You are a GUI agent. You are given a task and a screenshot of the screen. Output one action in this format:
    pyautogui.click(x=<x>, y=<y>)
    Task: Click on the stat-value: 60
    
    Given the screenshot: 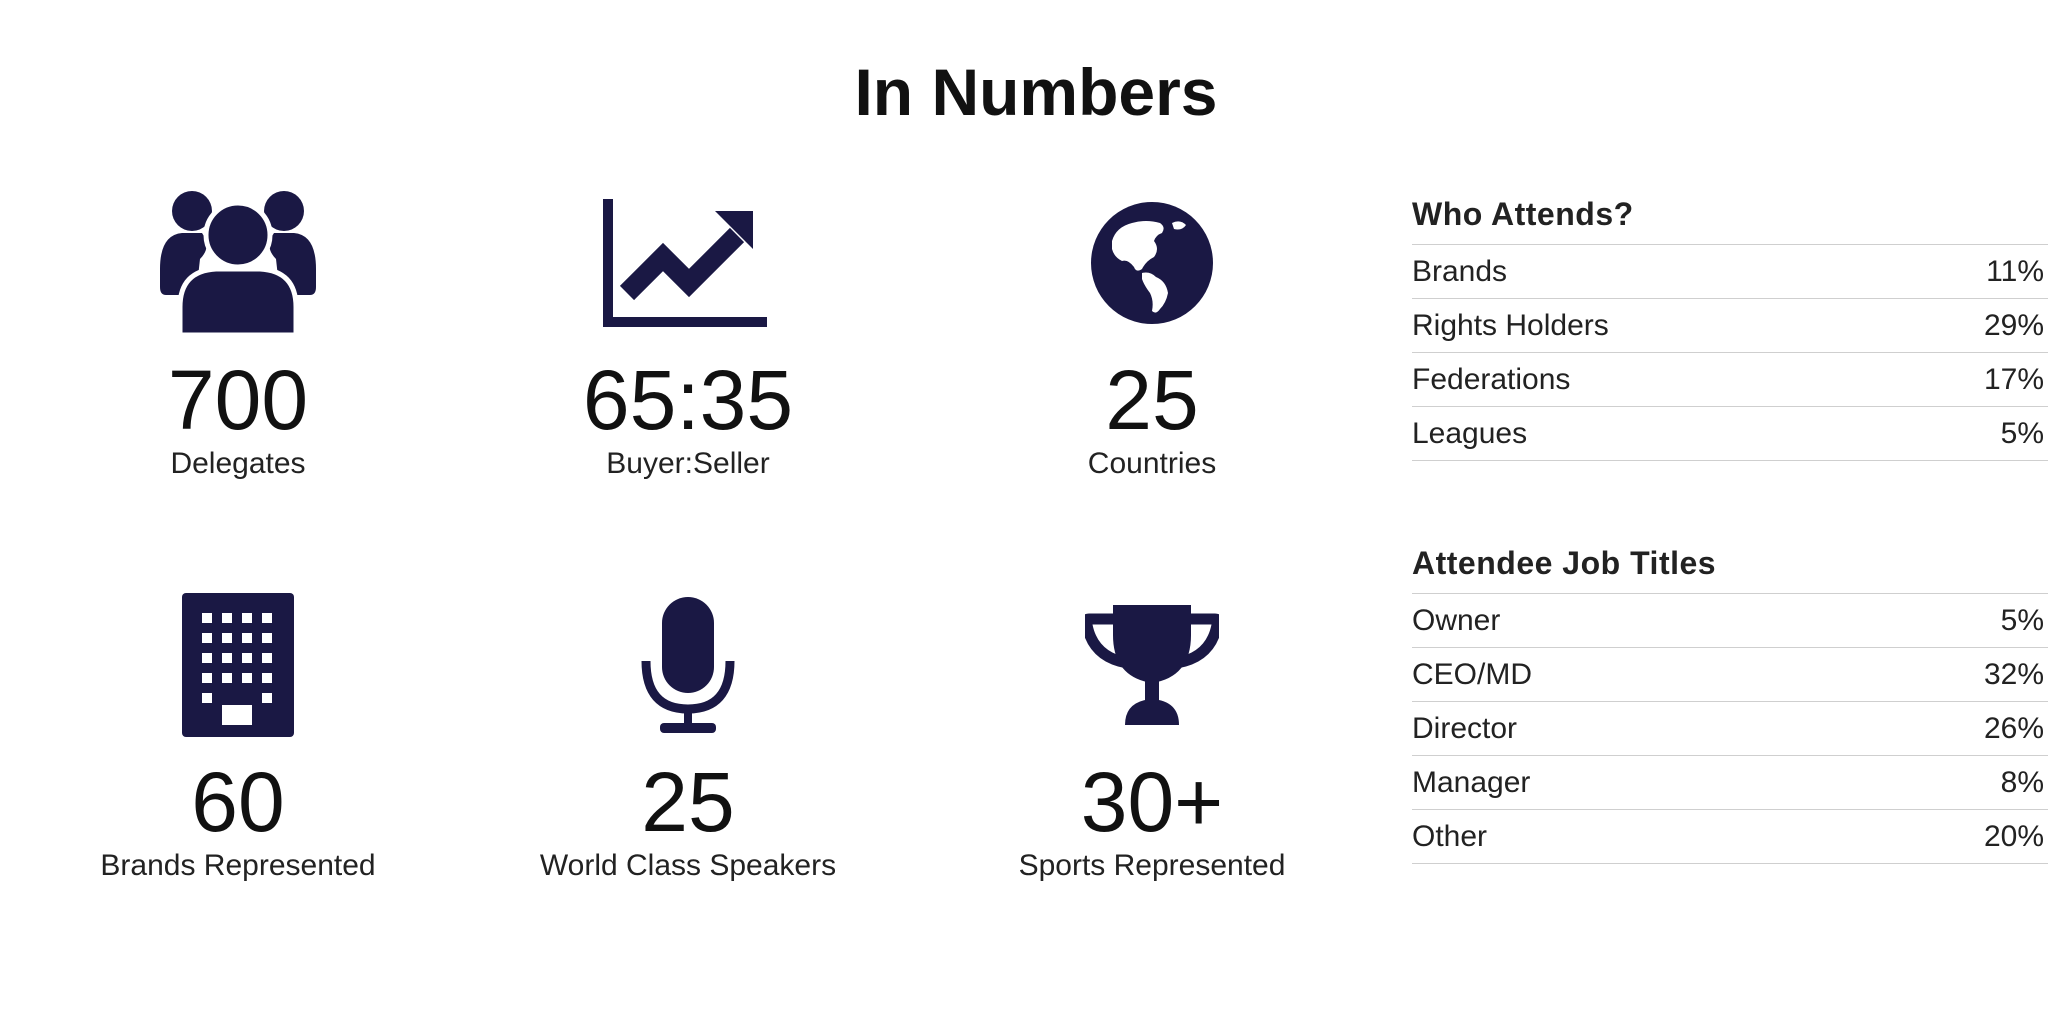 What is the action you would take?
    pyautogui.click(x=238, y=802)
    